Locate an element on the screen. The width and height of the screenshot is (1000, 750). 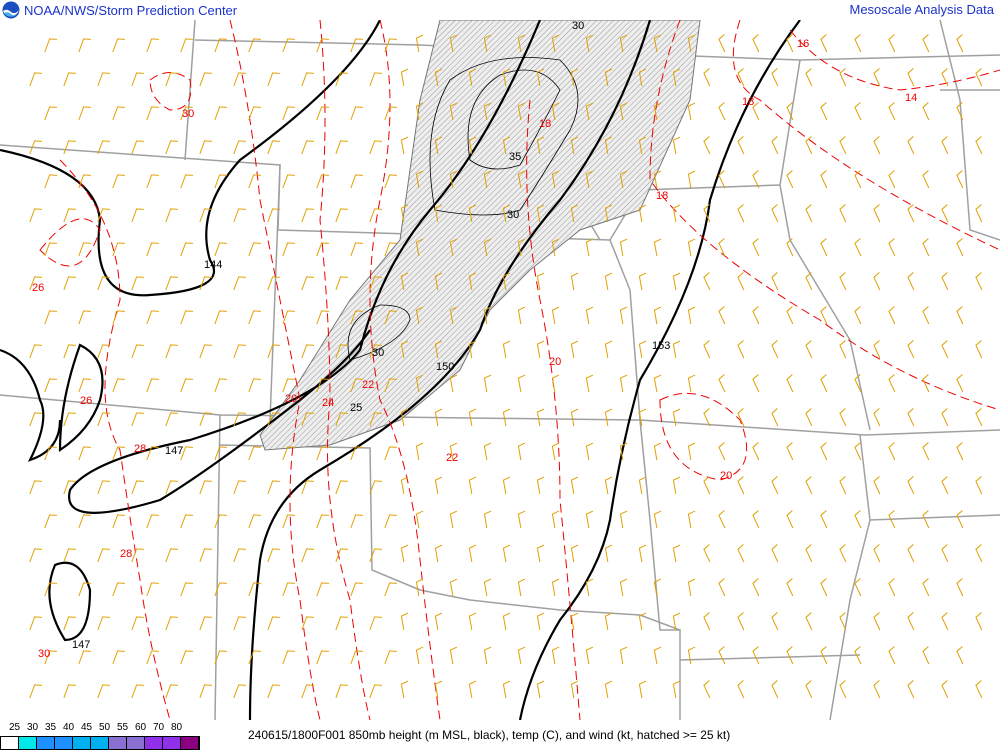
wind-labels: 30 35 30 30 25 is located at coordinates (467, 217).